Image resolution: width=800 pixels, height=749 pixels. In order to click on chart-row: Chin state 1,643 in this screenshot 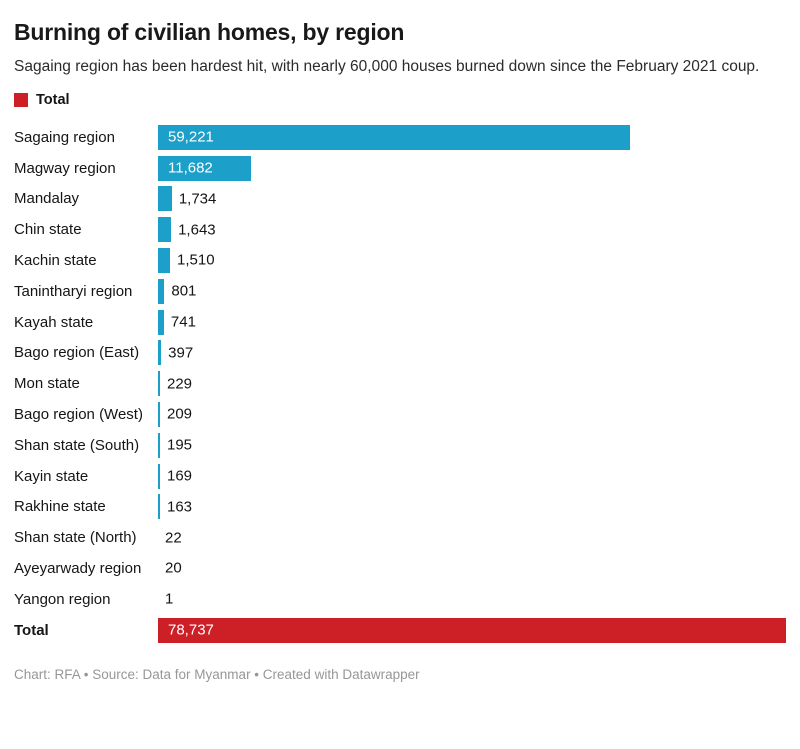, I will do `click(400, 229)`.